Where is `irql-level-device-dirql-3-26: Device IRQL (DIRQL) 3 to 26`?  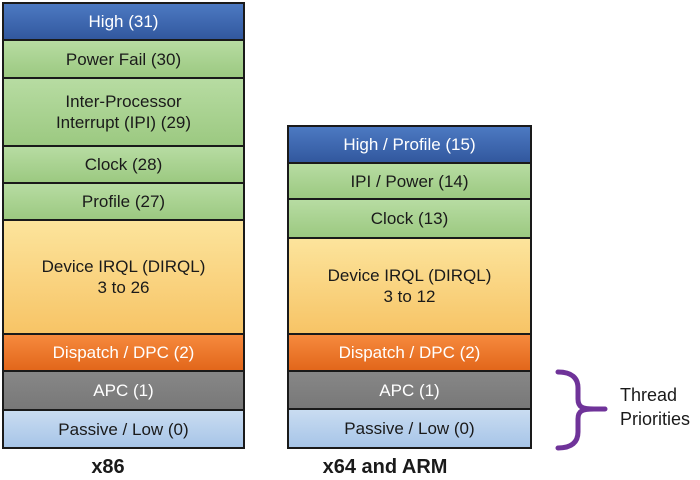
irql-level-device-dirql-3-26: Device IRQL (DIRQL) 3 to 26 is located at coordinates (123, 277).